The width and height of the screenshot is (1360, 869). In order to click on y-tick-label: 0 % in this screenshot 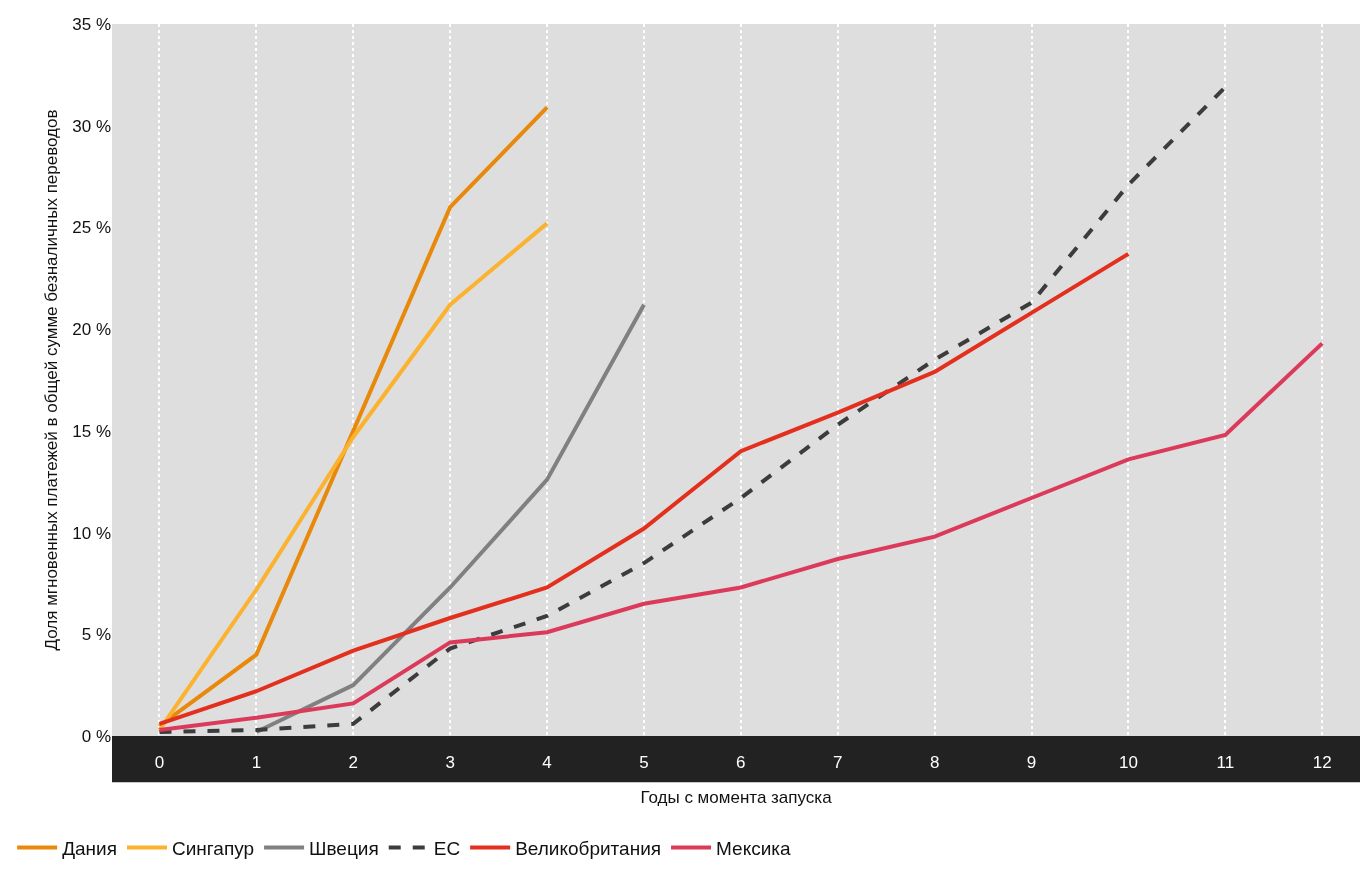, I will do `click(96, 736)`.